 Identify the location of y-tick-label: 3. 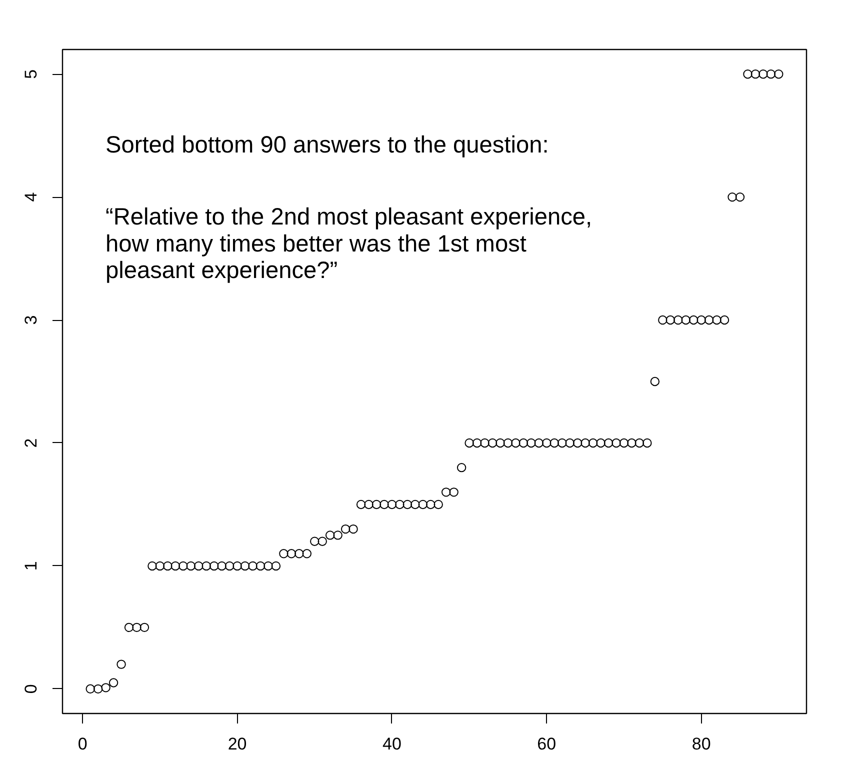
(31, 320).